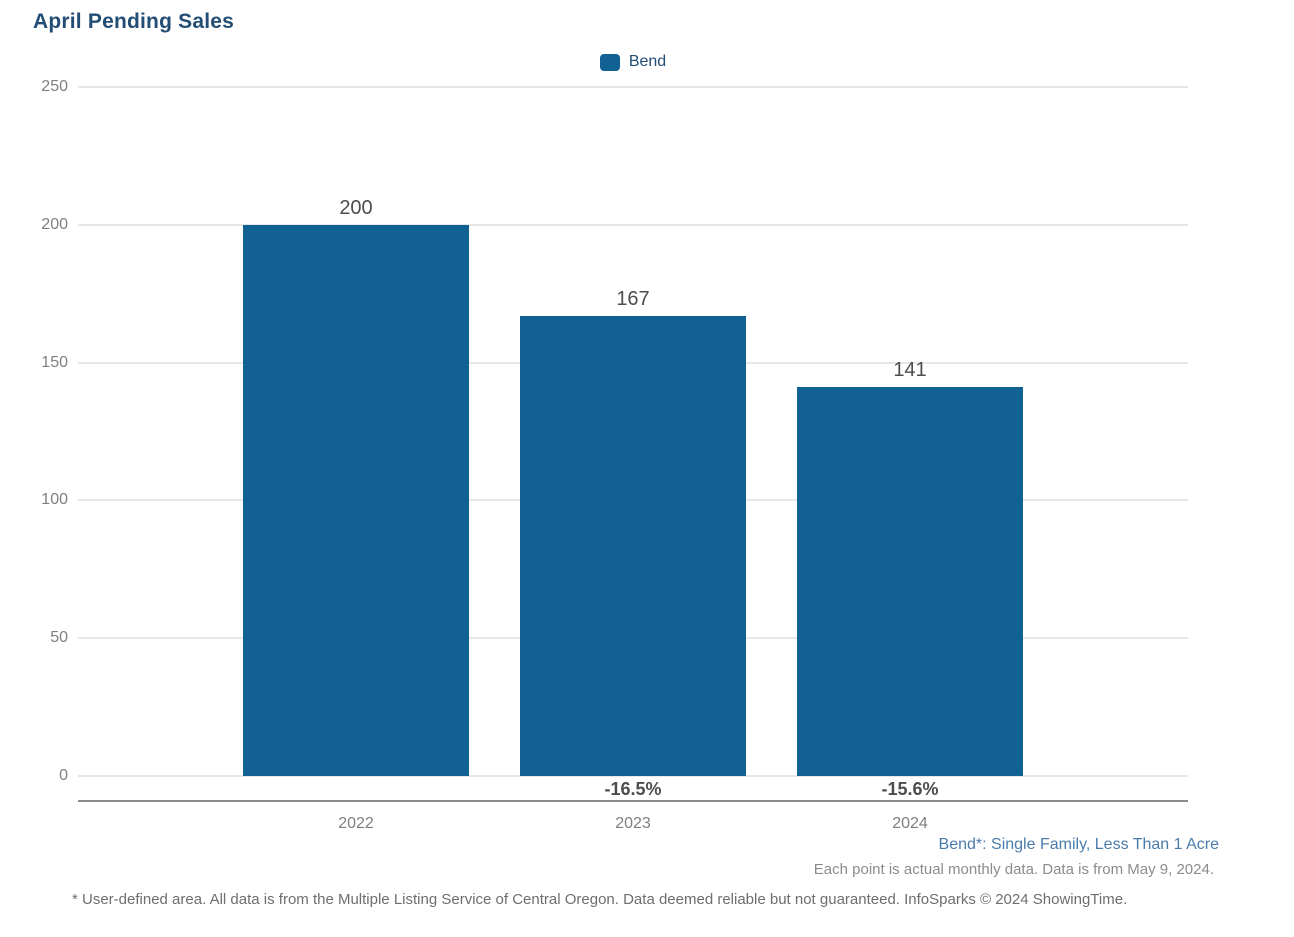 The height and width of the screenshot is (937, 1294). I want to click on y-axis-tick-label: 100, so click(54, 500).